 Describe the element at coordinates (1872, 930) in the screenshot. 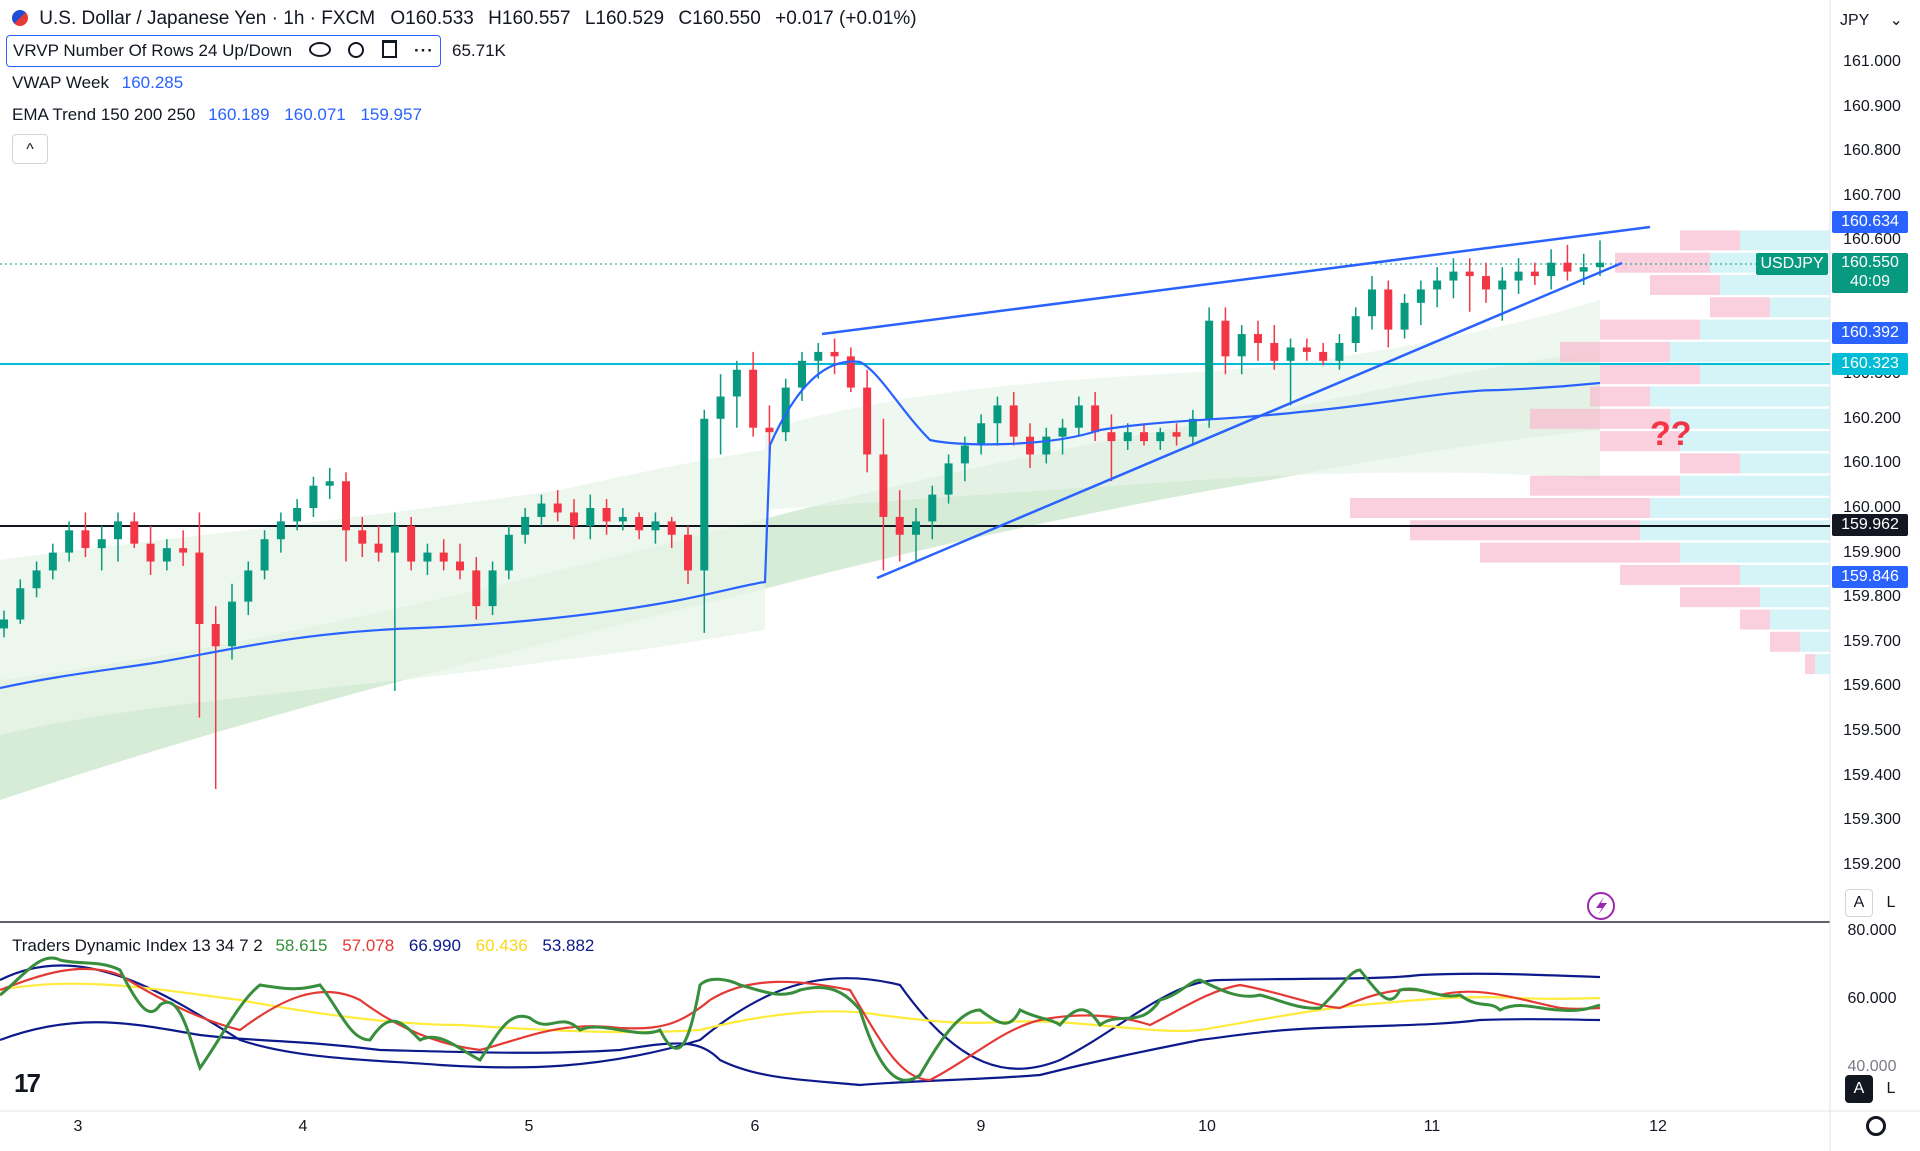

I see `tdi-axis-80: 80.000` at that location.